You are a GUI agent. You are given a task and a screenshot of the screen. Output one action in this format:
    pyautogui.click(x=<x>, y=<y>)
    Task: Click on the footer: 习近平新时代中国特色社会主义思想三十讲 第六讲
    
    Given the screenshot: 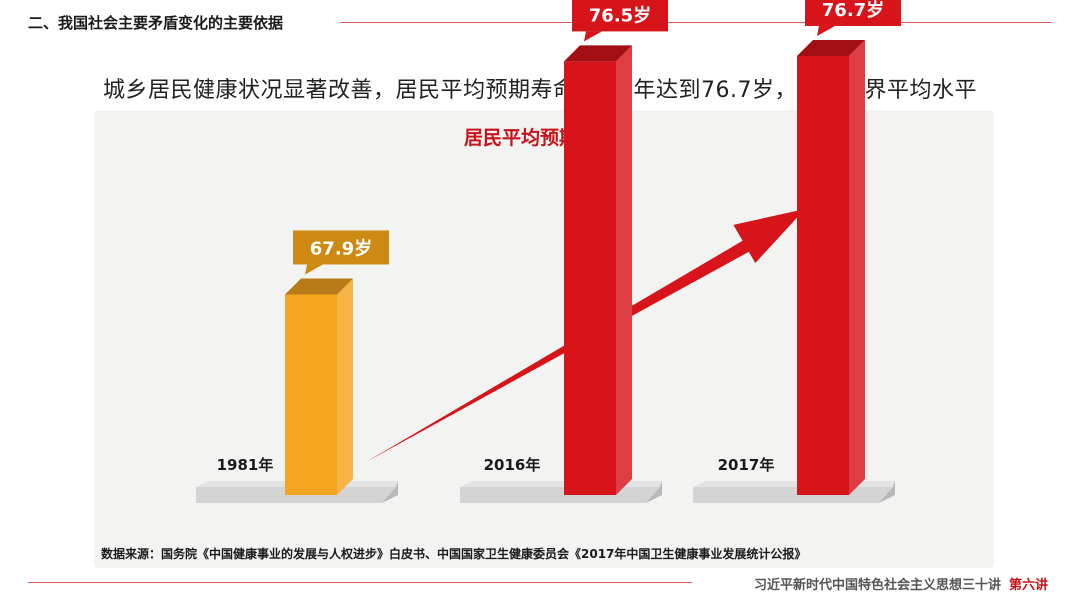 What is the action you would take?
    pyautogui.click(x=901, y=583)
    